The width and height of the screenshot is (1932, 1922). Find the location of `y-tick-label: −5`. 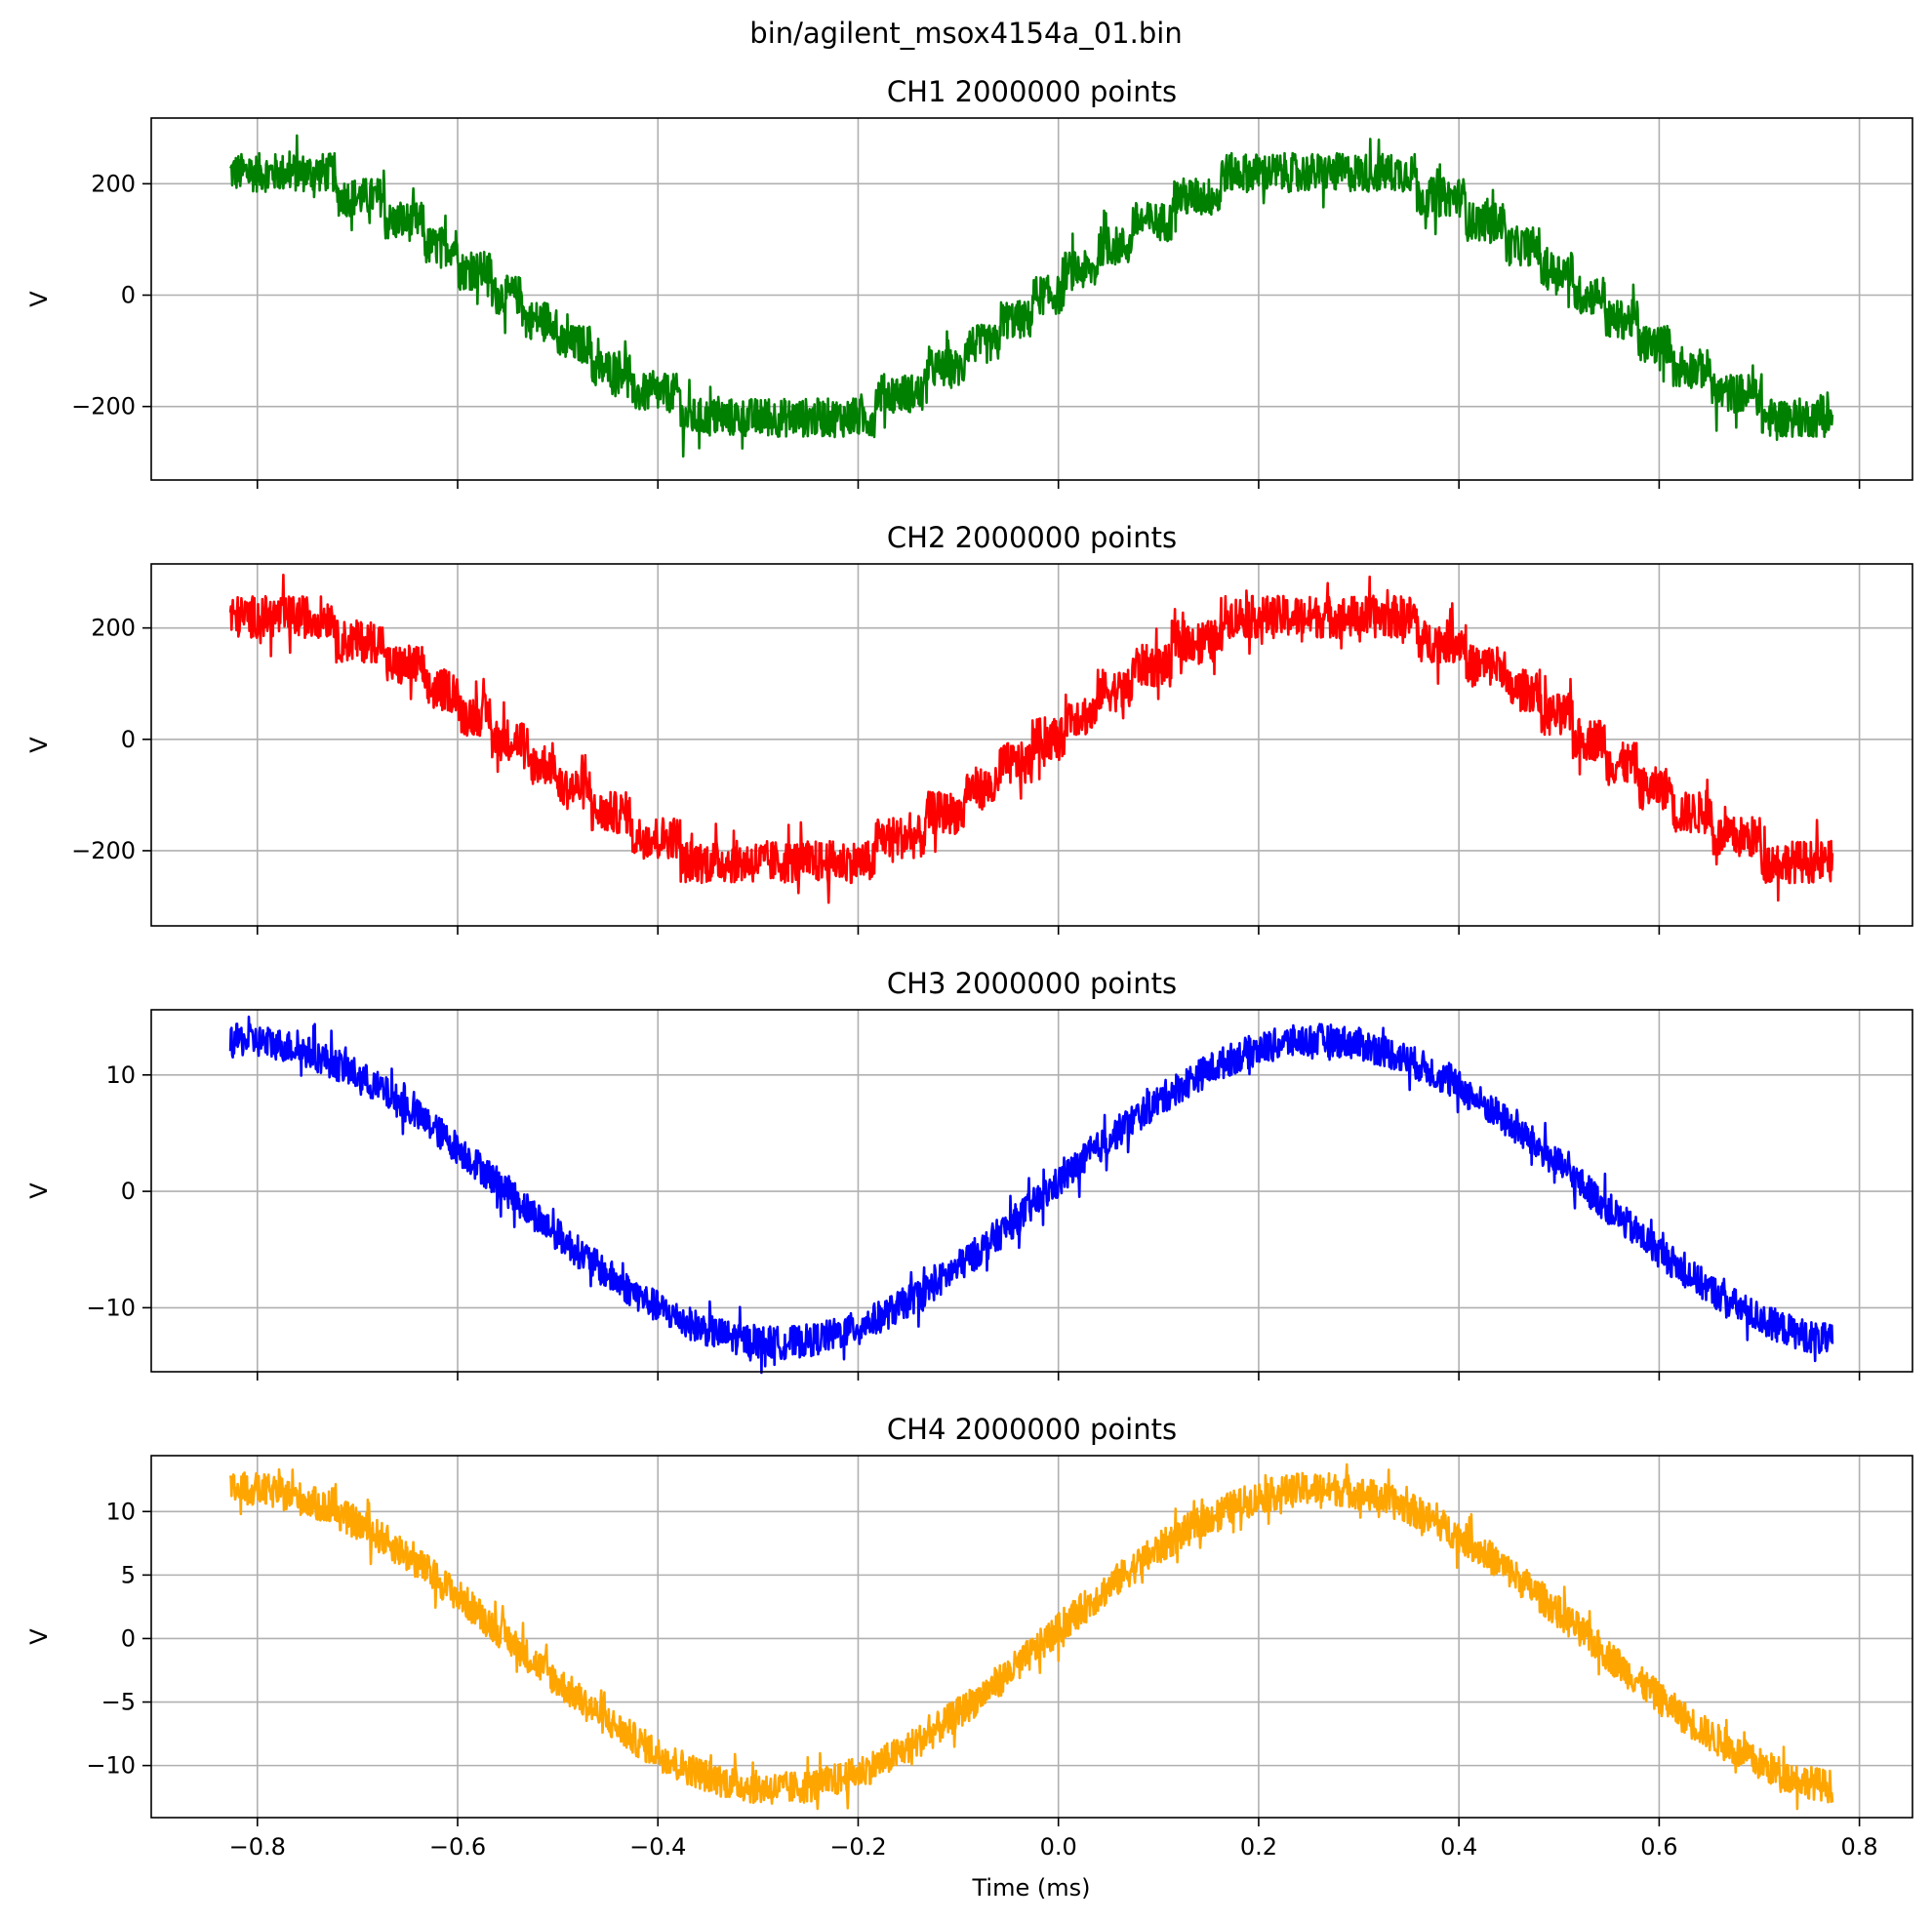

y-tick-label: −5 is located at coordinates (118, 1702).